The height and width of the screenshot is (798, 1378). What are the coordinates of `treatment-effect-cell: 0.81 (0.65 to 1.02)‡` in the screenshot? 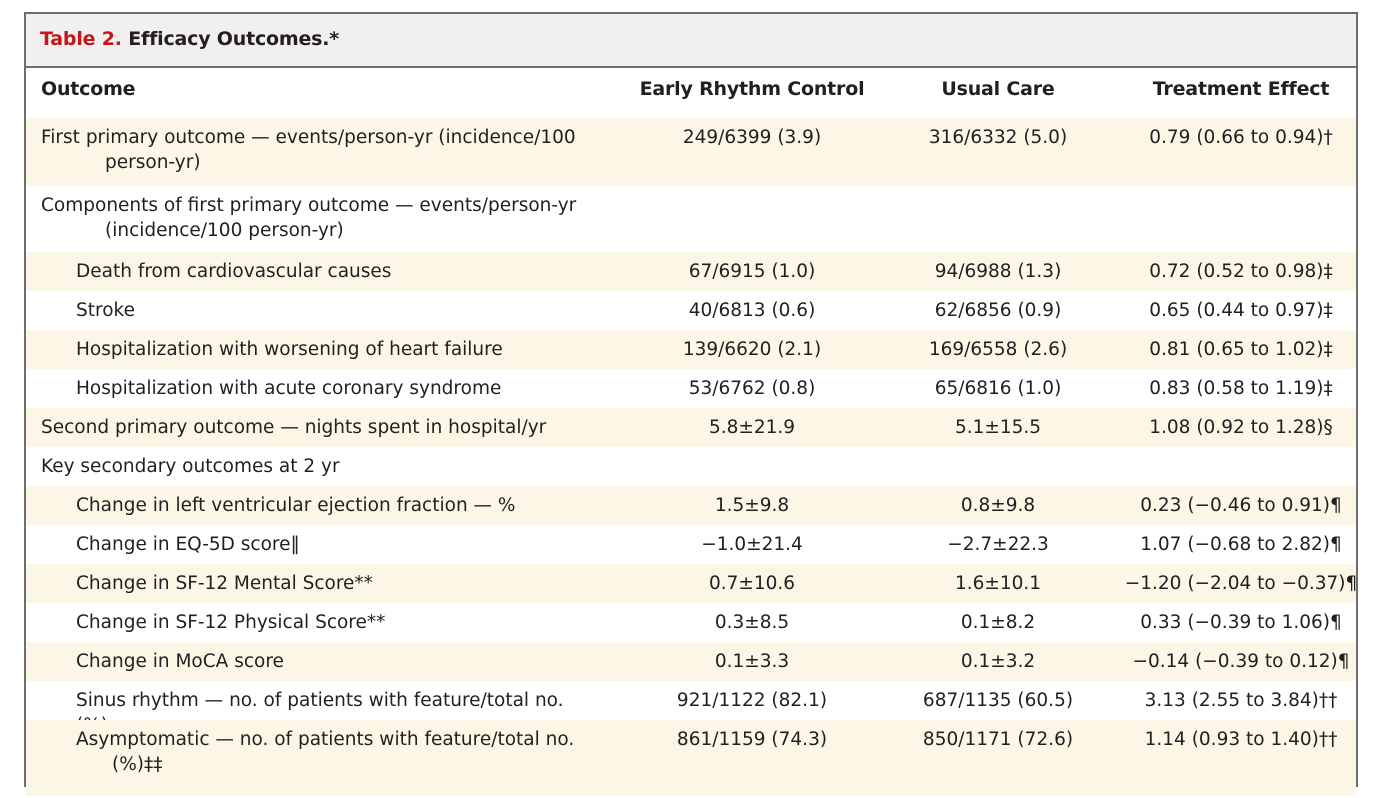 It's located at (1241, 349).